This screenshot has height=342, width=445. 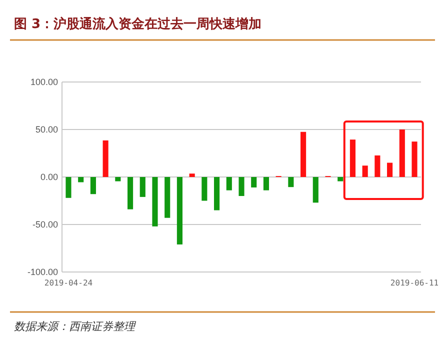 What do you see at coordinates (46, 129) in the screenshot?
I see `y-tick-label: 50.00` at bounding box center [46, 129].